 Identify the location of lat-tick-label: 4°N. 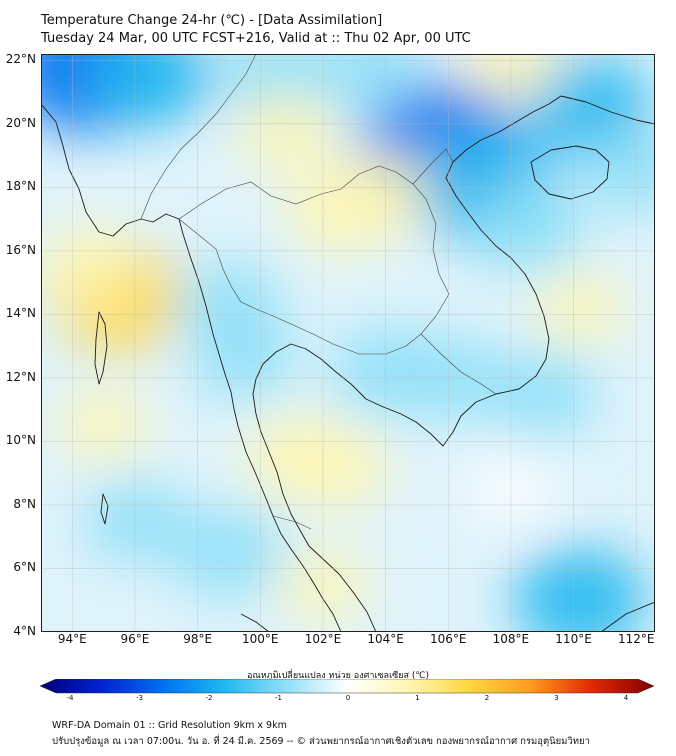
(24, 631).